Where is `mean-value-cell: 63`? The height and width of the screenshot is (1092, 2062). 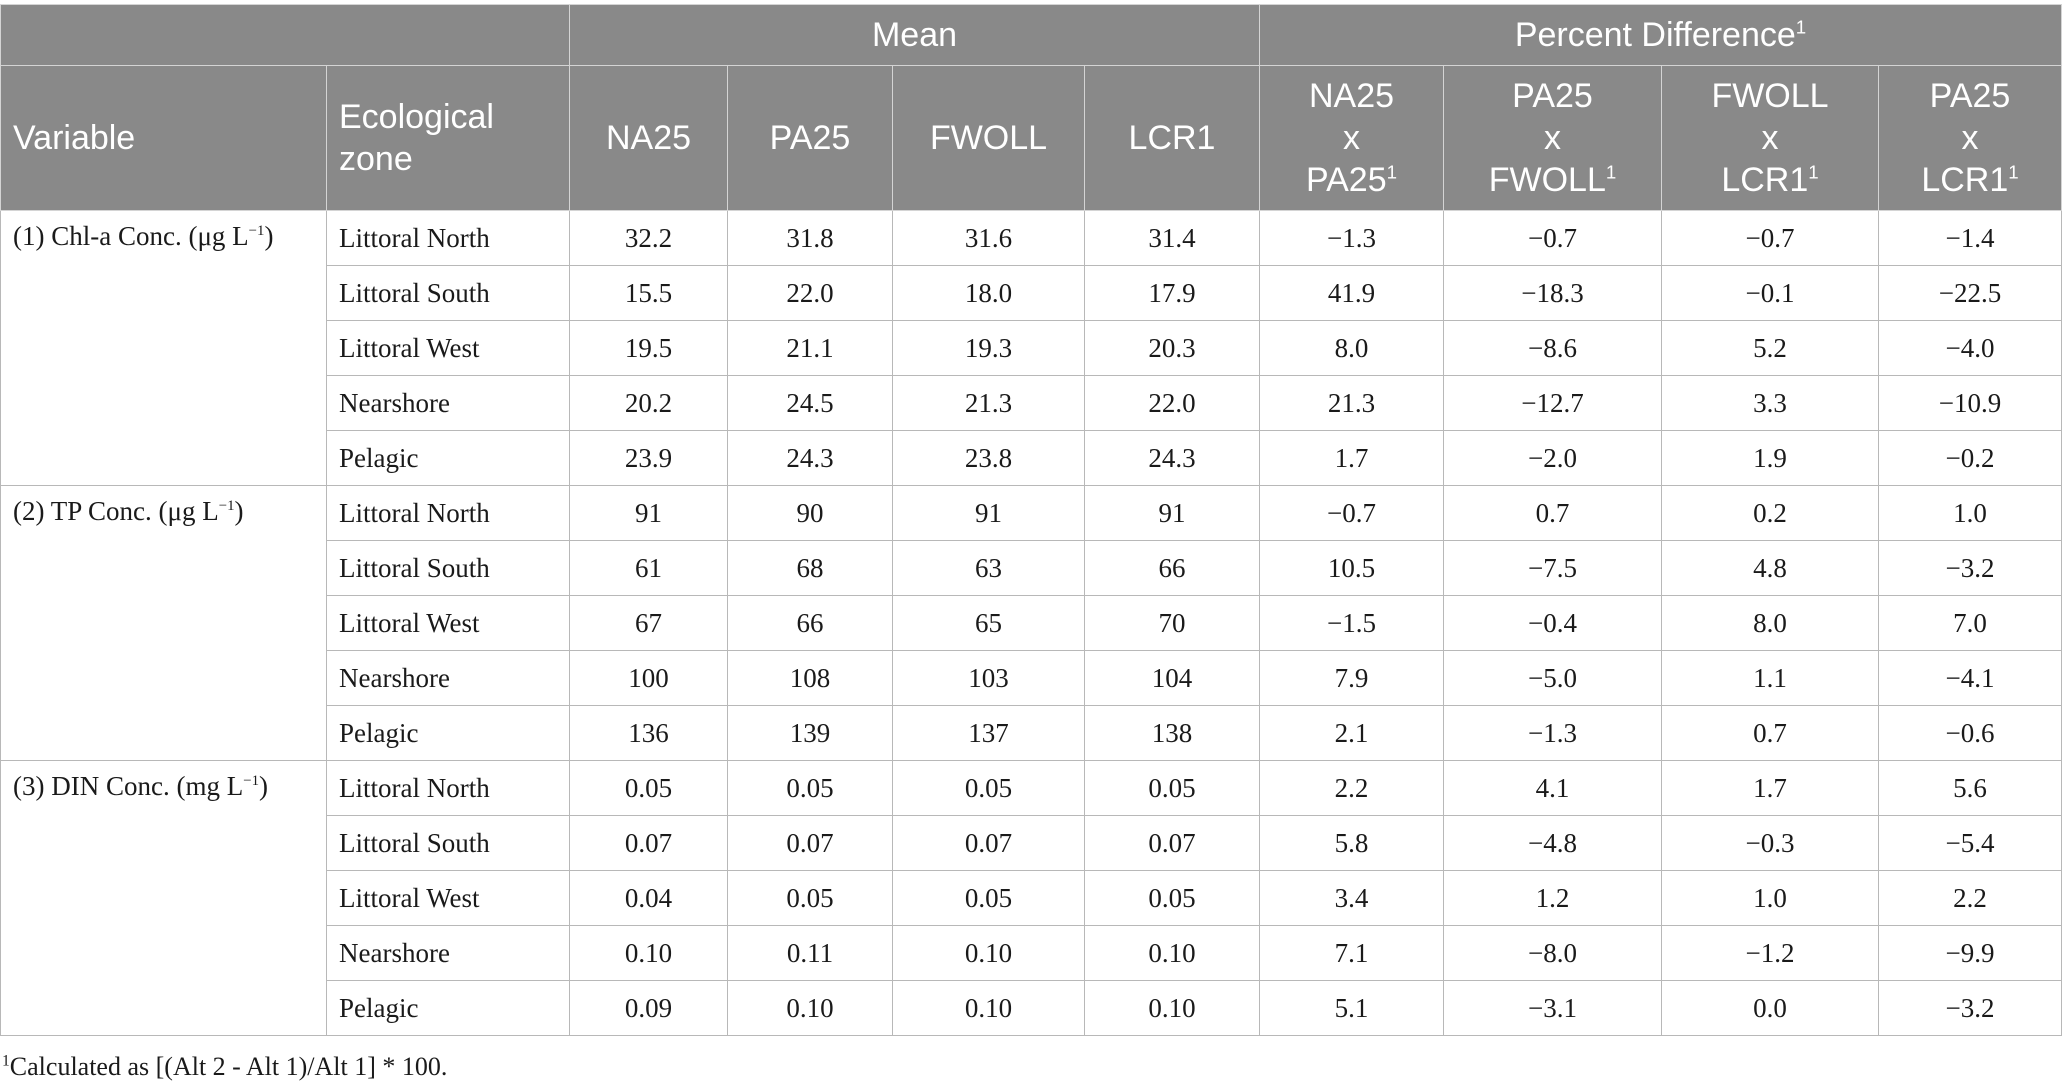 mean-value-cell: 63 is located at coordinates (988, 568).